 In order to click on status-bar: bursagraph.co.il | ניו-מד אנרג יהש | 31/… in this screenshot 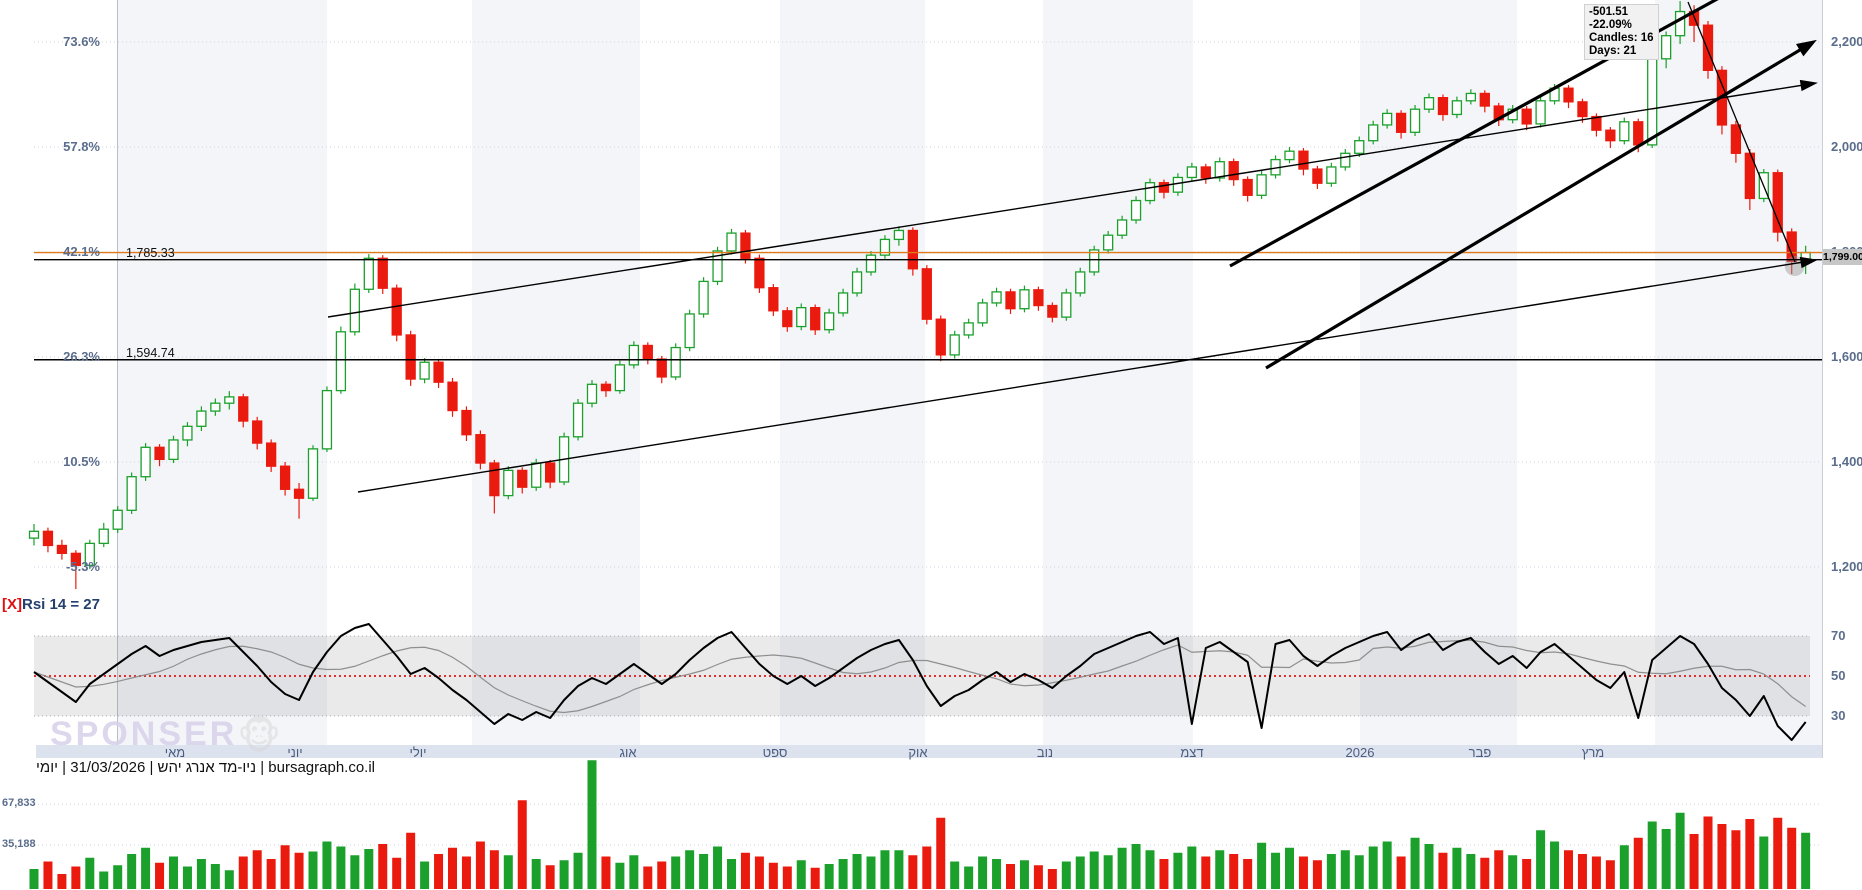, I will do `click(206, 767)`.